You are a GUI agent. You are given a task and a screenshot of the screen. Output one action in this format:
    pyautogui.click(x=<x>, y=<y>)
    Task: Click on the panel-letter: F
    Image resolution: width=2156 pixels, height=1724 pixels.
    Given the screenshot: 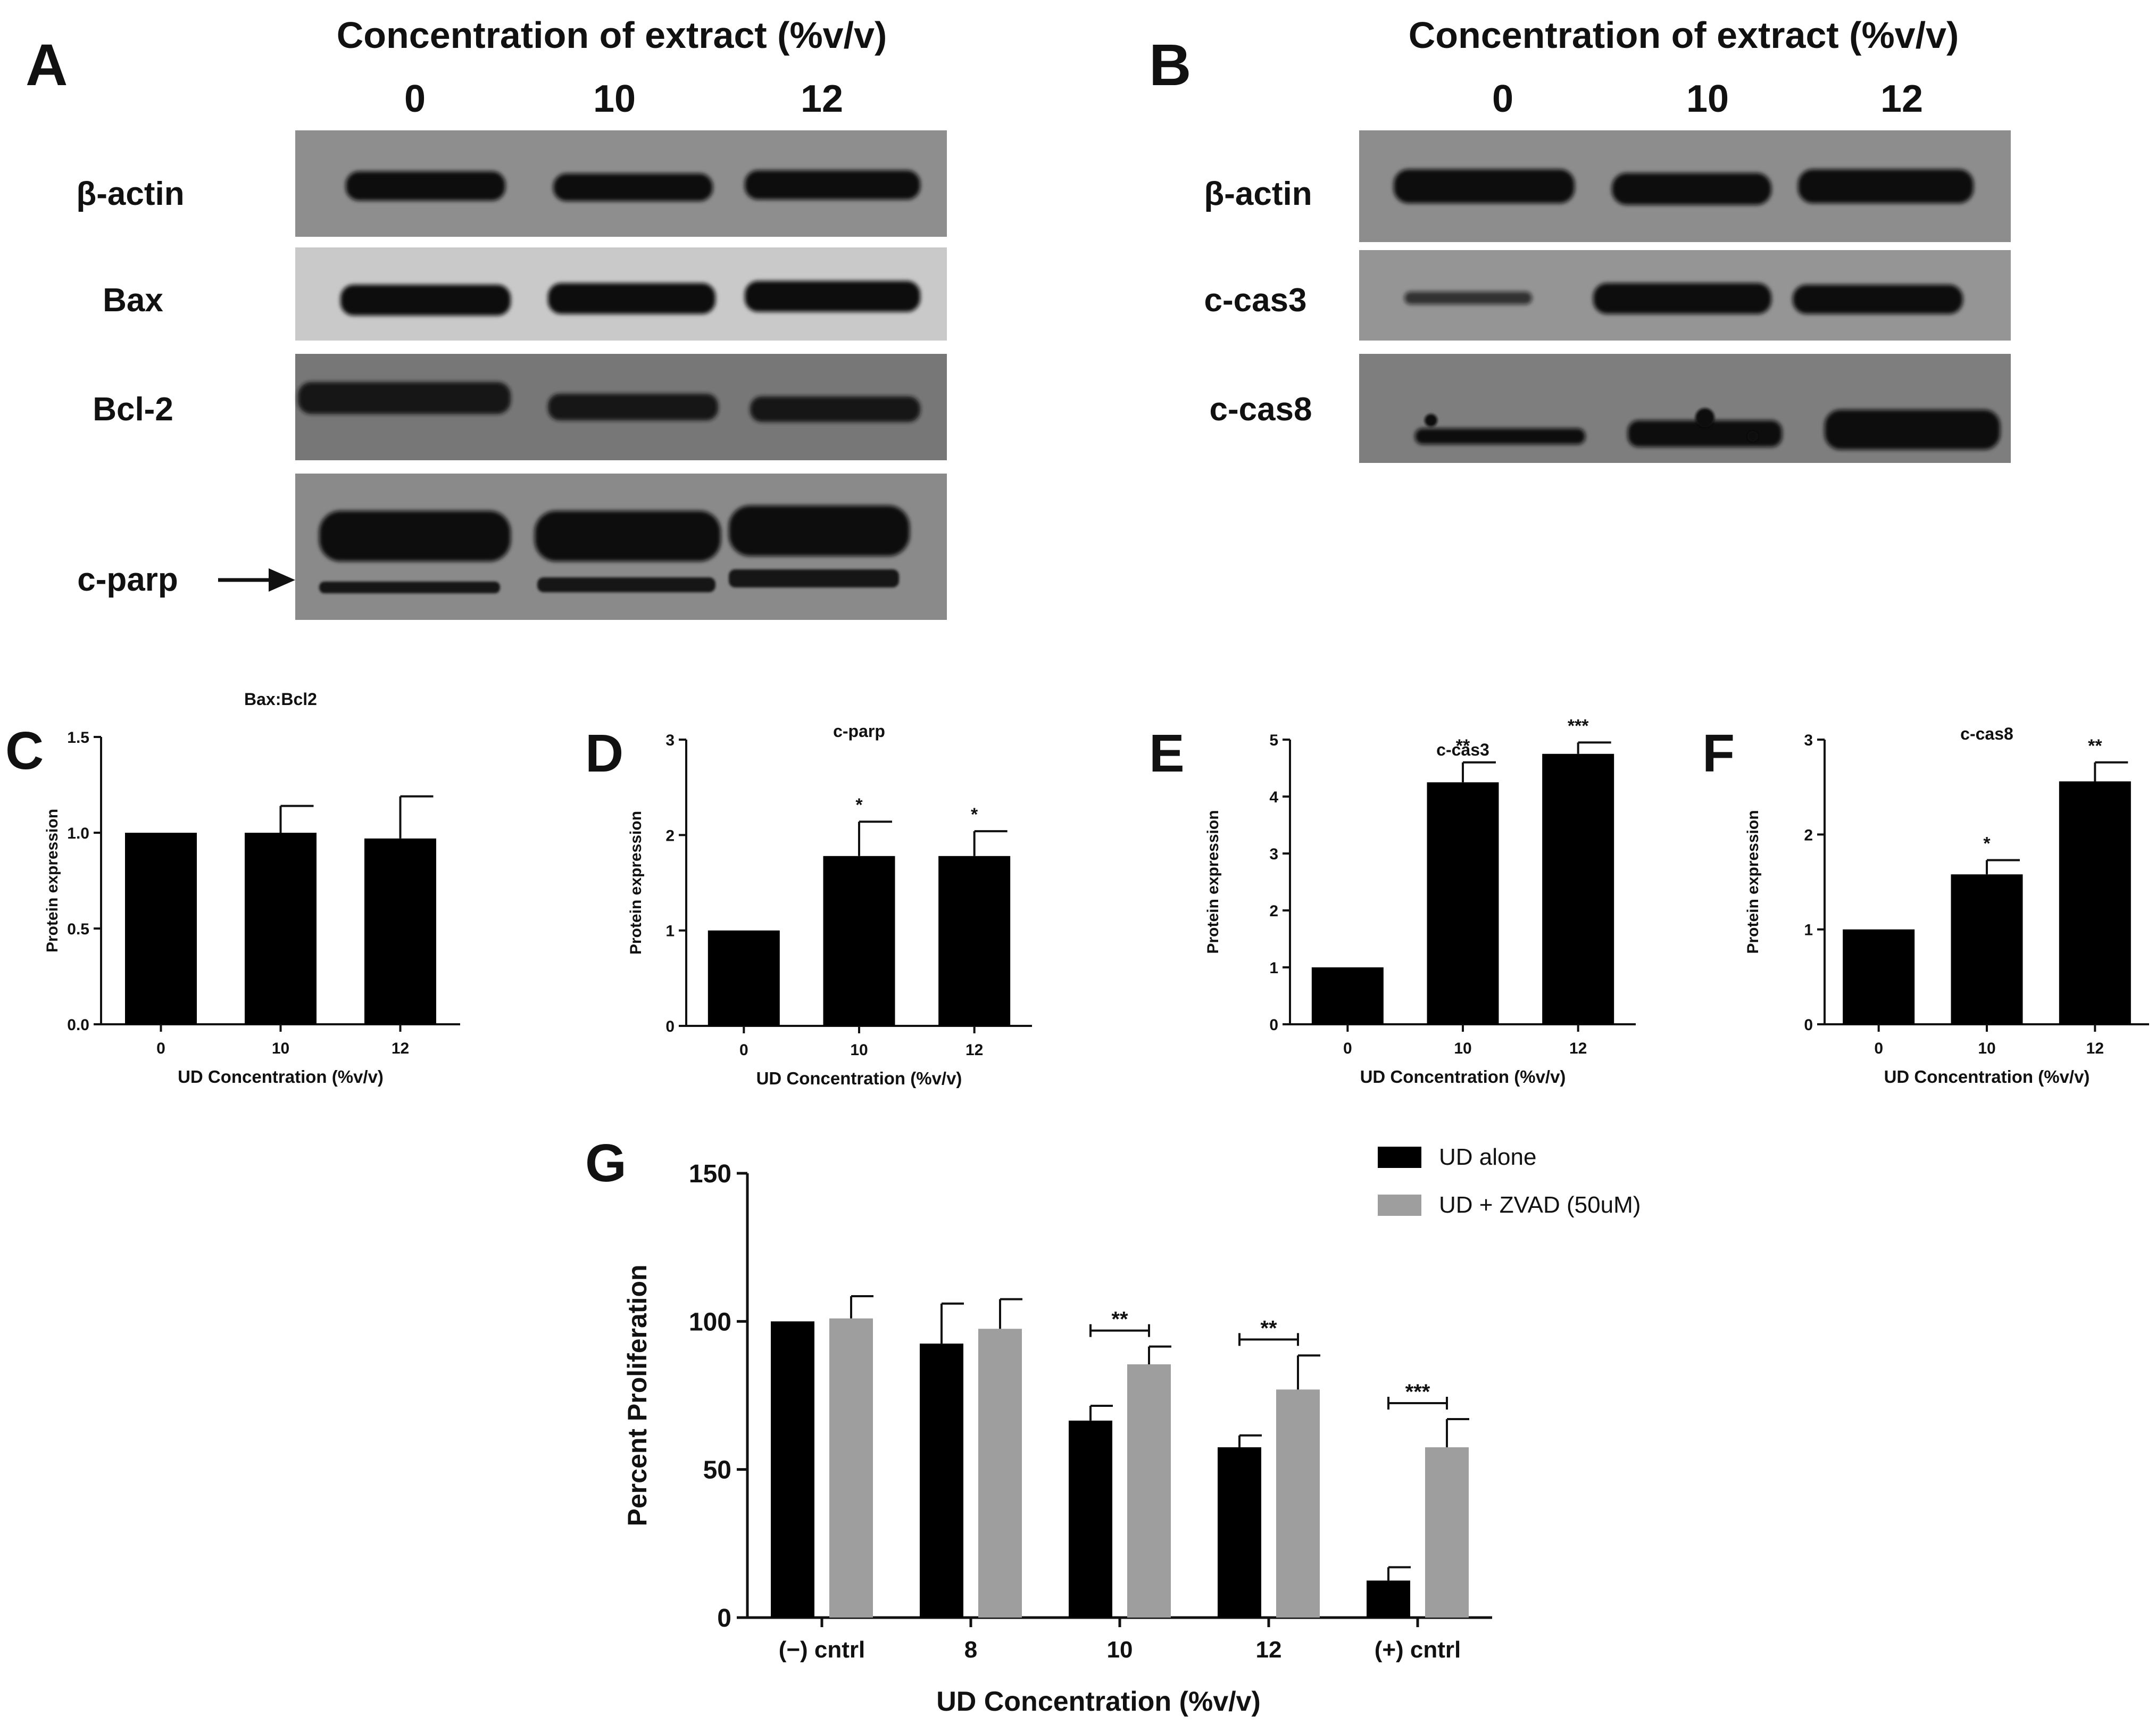 What is the action you would take?
    pyautogui.click(x=1719, y=753)
    